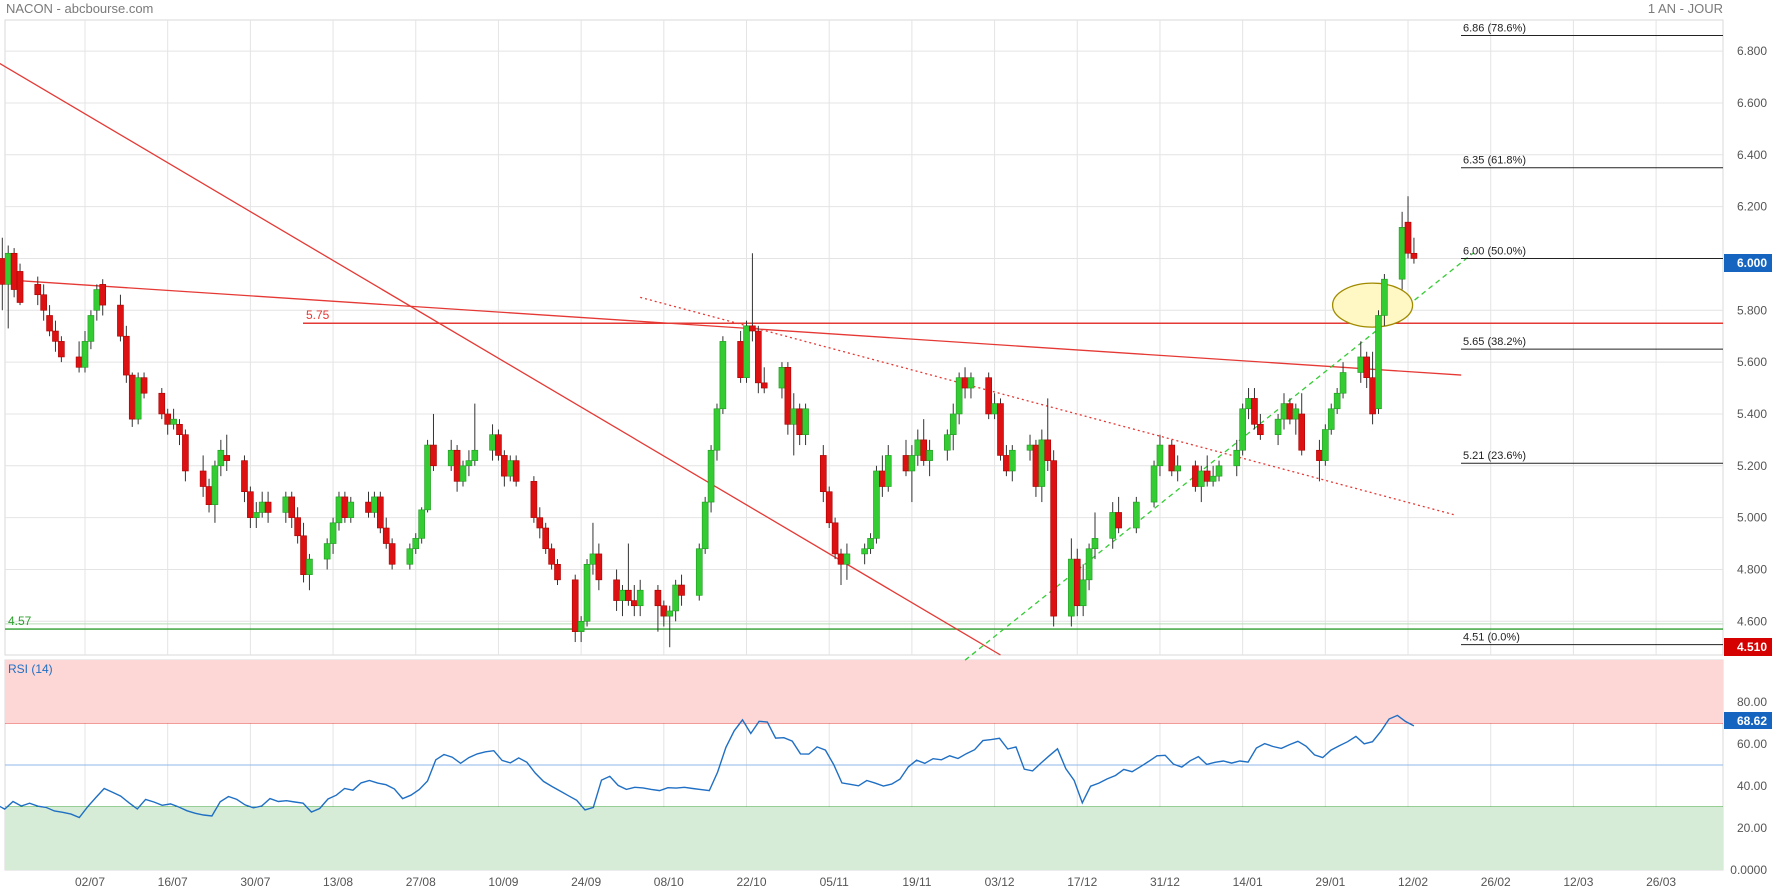  What do you see at coordinates (338, 882) in the screenshot?
I see `x-tick-label: 13/08` at bounding box center [338, 882].